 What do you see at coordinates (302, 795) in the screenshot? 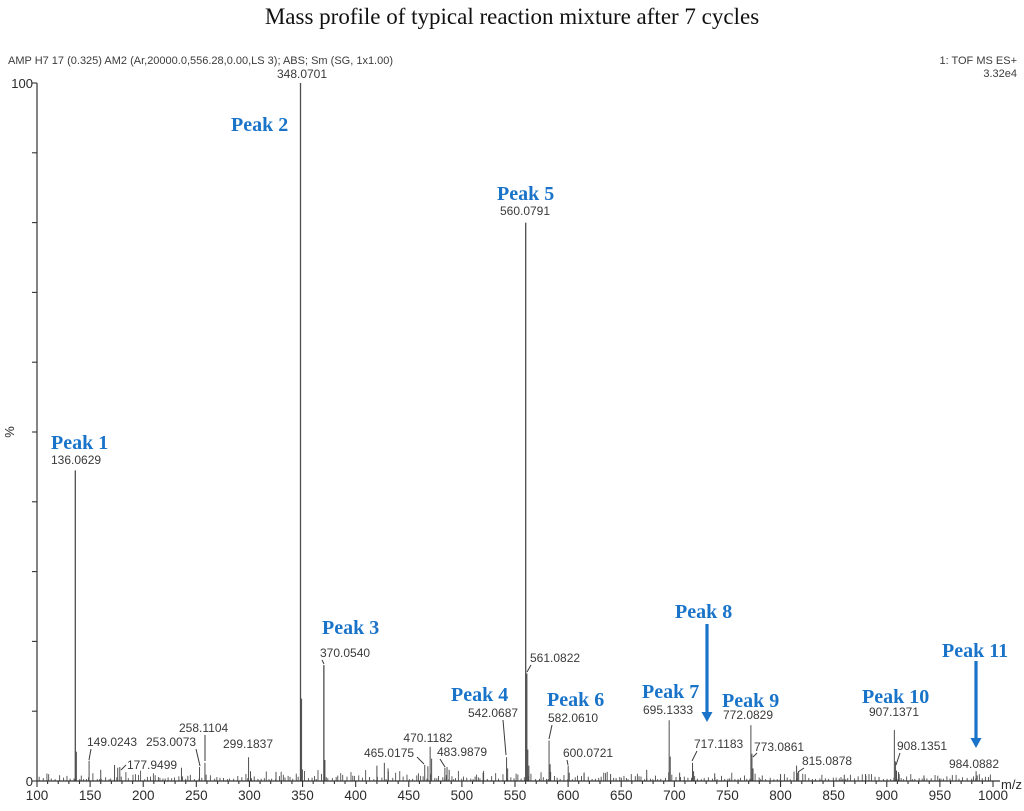
I see `x-tick-label: 350` at bounding box center [302, 795].